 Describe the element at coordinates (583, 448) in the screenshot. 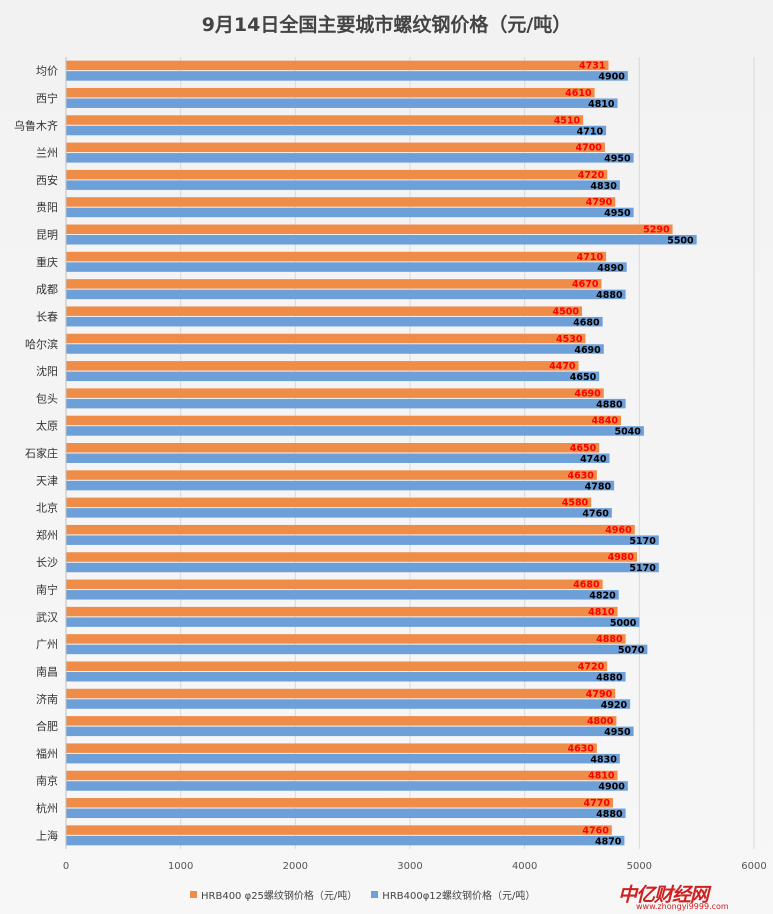

I see `data-label-series1: 4650` at that location.